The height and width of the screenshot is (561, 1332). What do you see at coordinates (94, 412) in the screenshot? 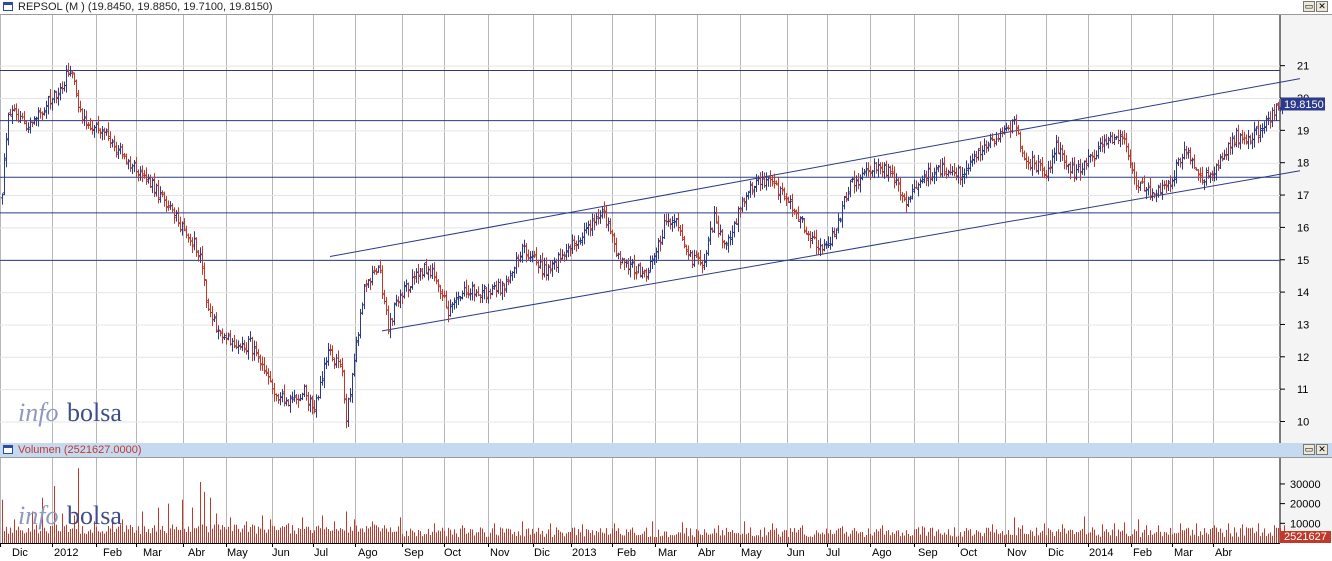
I see `watermark-bolsa: bolsa` at bounding box center [94, 412].